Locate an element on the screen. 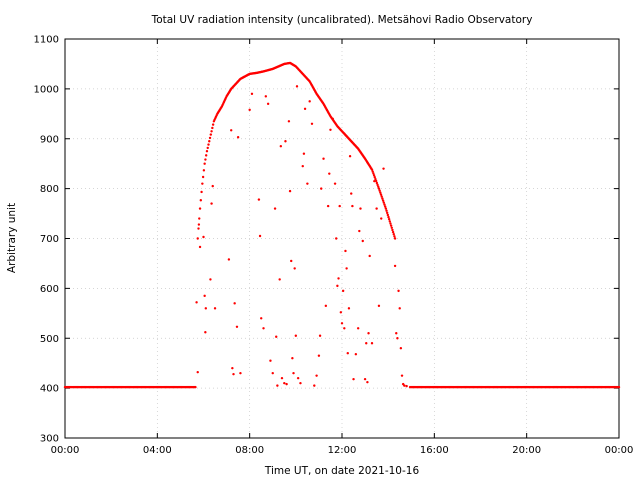  y-tick-label: 800 is located at coordinates (49, 189).